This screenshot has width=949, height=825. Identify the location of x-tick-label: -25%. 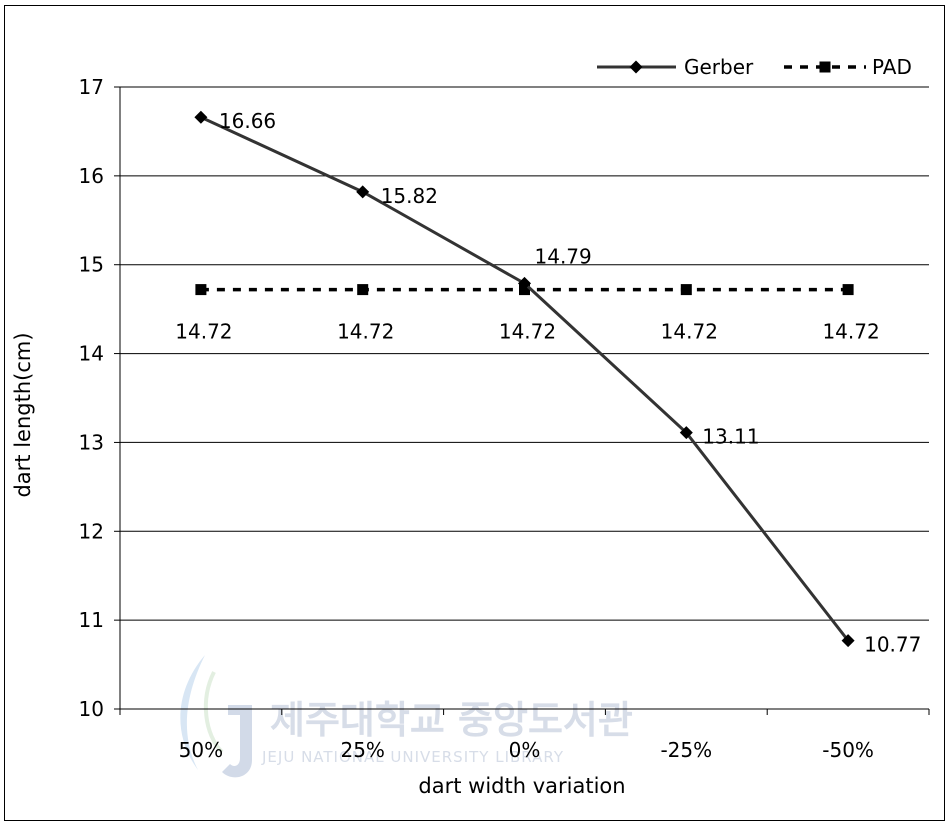
(686, 750).